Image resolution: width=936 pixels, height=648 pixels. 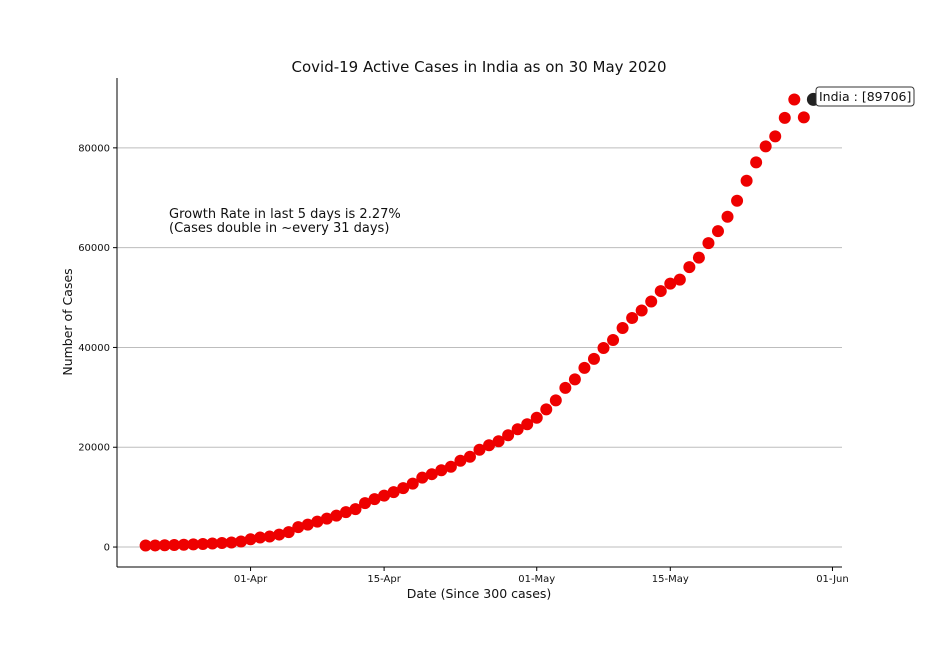 What do you see at coordinates (479, 593) in the screenshot?
I see `x-axis-label: Date (Since 300 cases)` at bounding box center [479, 593].